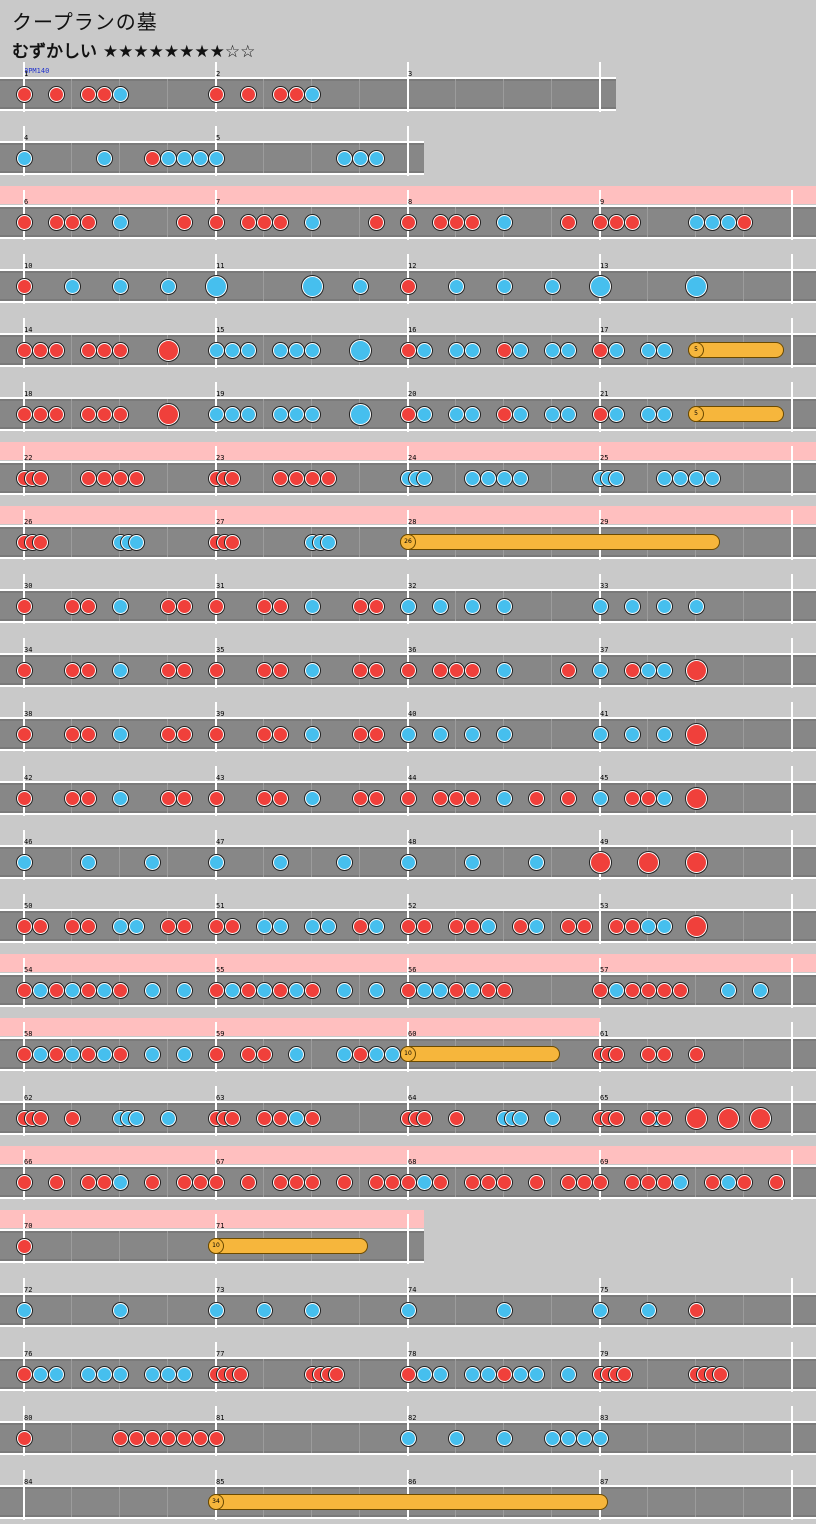 The image size is (816, 1524). Describe the element at coordinates (480, 1054) in the screenshot. I see `drumroll-bar` at that location.